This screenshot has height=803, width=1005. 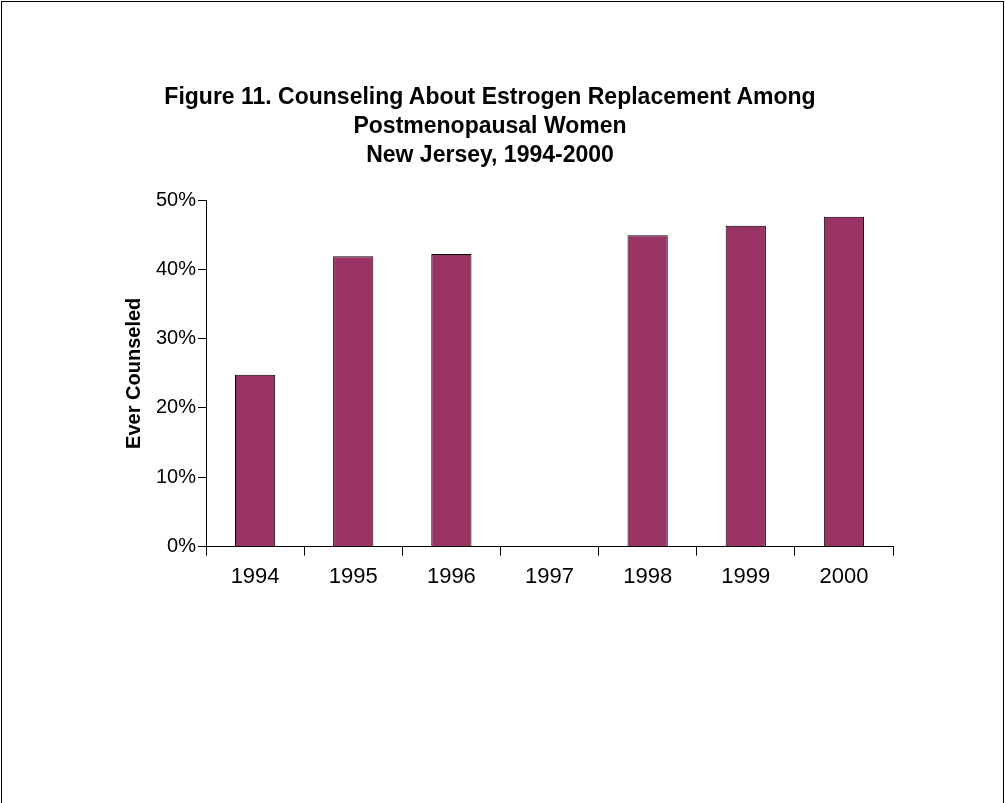 What do you see at coordinates (182, 545) in the screenshot?
I see `y-tick-label: 0%` at bounding box center [182, 545].